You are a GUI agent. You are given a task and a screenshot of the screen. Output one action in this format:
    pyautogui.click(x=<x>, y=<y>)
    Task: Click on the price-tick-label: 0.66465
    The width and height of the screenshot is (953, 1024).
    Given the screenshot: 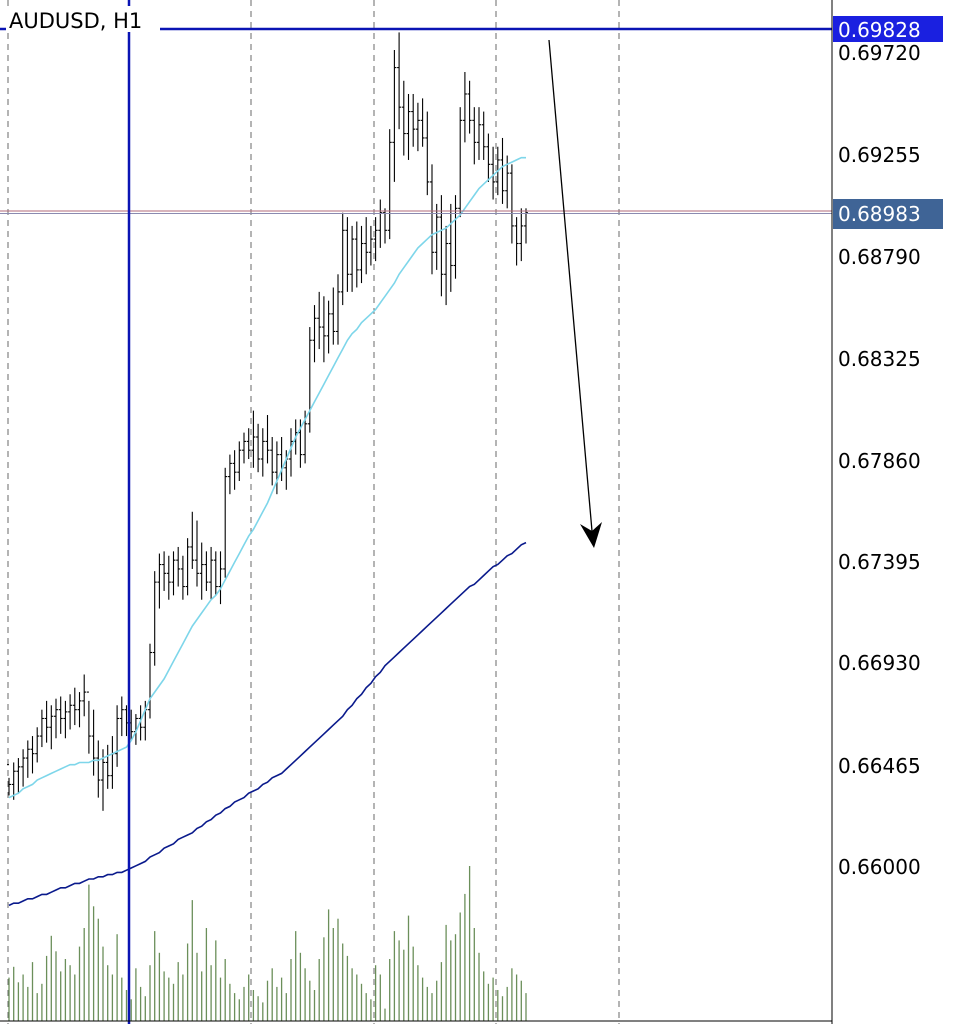 What is the action you would take?
    pyautogui.click(x=879, y=766)
    